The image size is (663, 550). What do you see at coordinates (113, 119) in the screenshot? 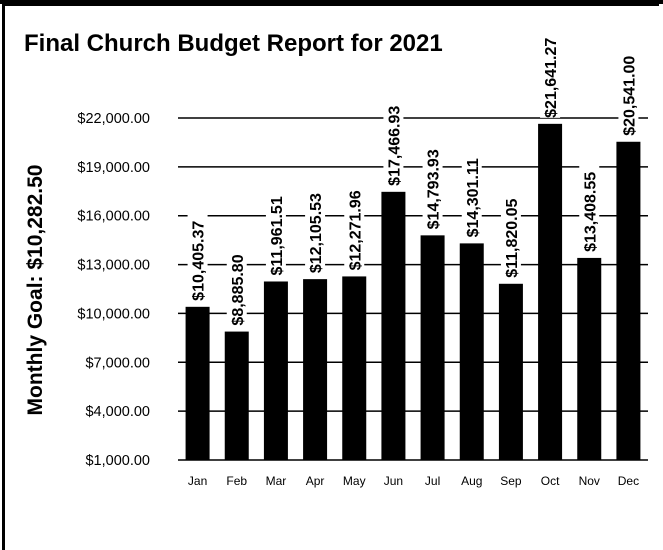
I see `y-tick-label: $22,000.00` at bounding box center [113, 119].